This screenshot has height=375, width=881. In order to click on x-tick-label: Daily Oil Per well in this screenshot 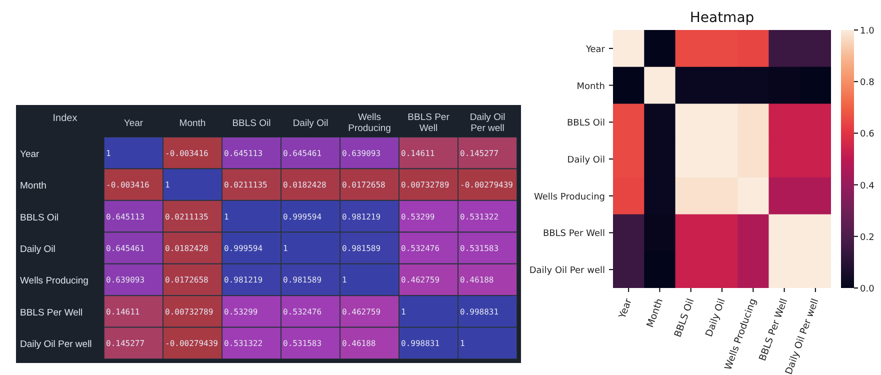, I will do `click(488, 123)`.